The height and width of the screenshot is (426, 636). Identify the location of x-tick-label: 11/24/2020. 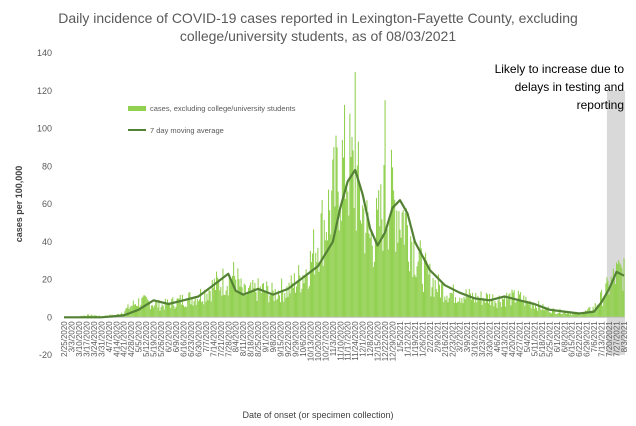
(355, 341).